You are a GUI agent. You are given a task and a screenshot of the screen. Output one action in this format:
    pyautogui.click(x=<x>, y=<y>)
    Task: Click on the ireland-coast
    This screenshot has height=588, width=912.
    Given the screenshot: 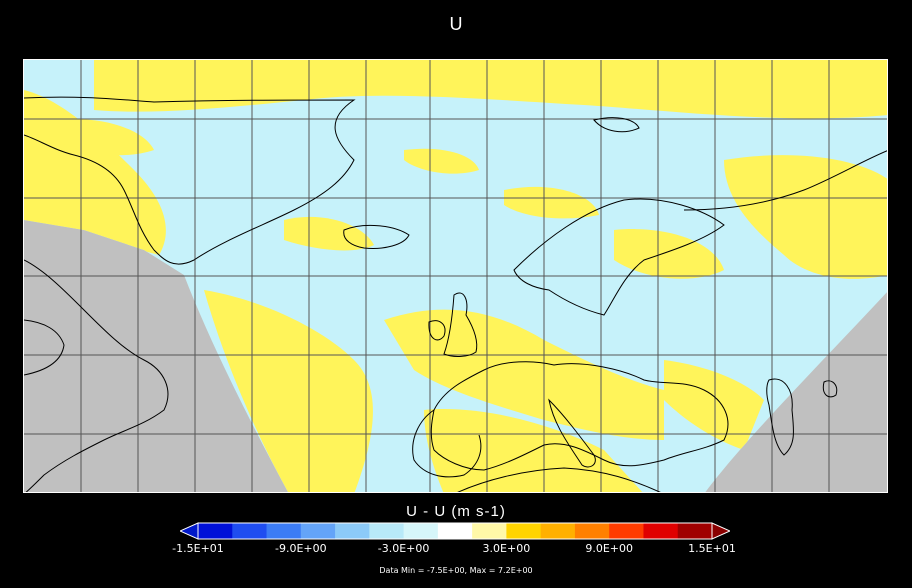 What is the action you would take?
    pyautogui.click(x=437, y=330)
    